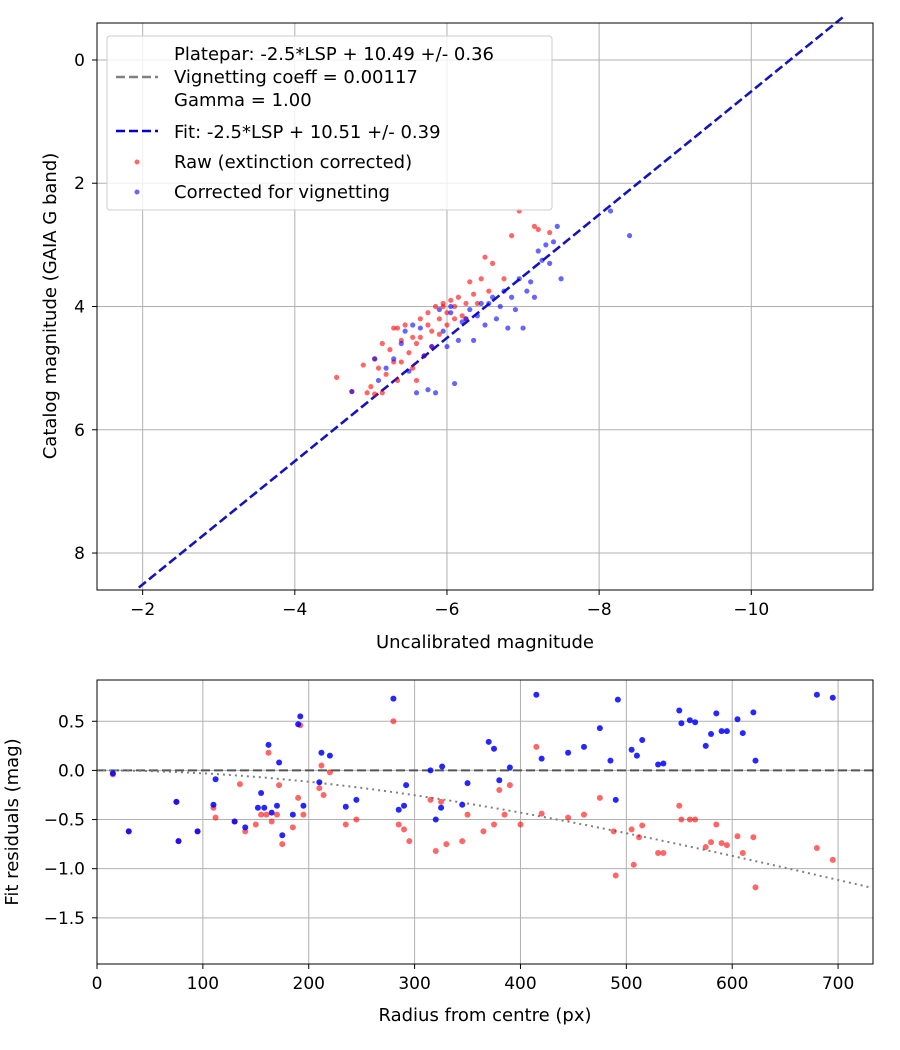 This screenshot has height=1050, width=900. I want to click on bottom-y-axis-label: Fit residuals (mag), so click(12, 821).